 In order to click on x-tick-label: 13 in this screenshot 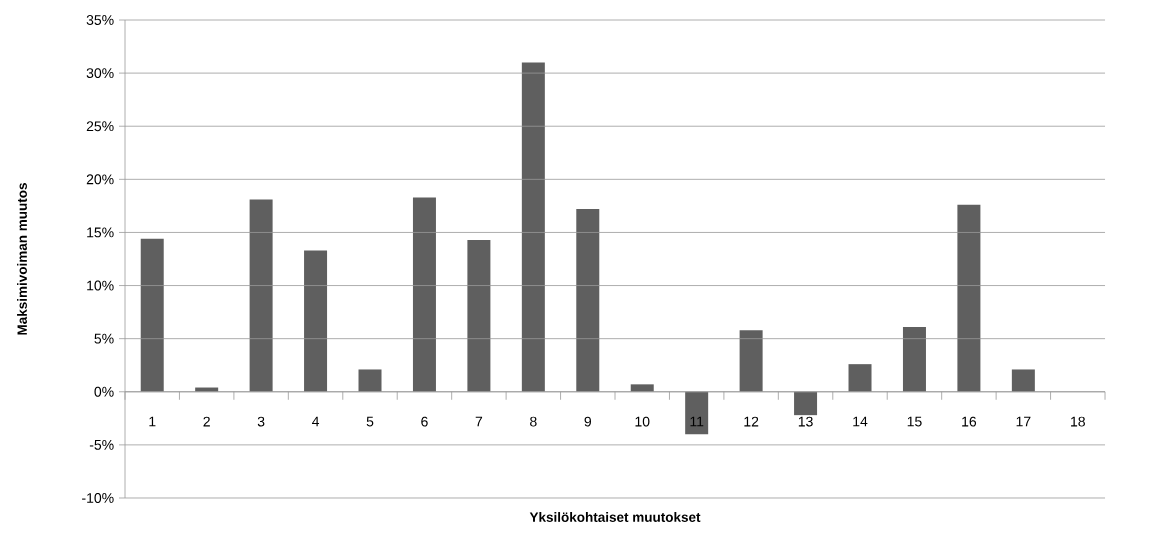, I will do `click(805, 421)`.